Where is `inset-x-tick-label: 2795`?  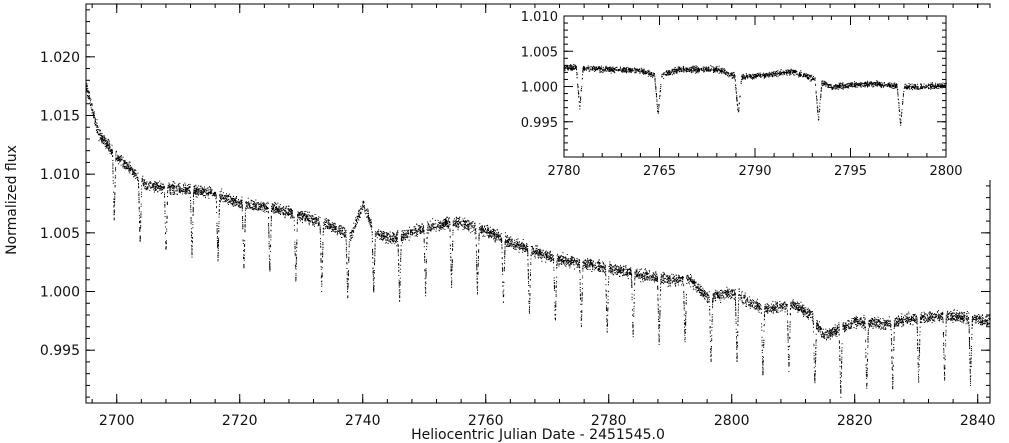
inset-x-tick-label: 2795 is located at coordinates (850, 171).